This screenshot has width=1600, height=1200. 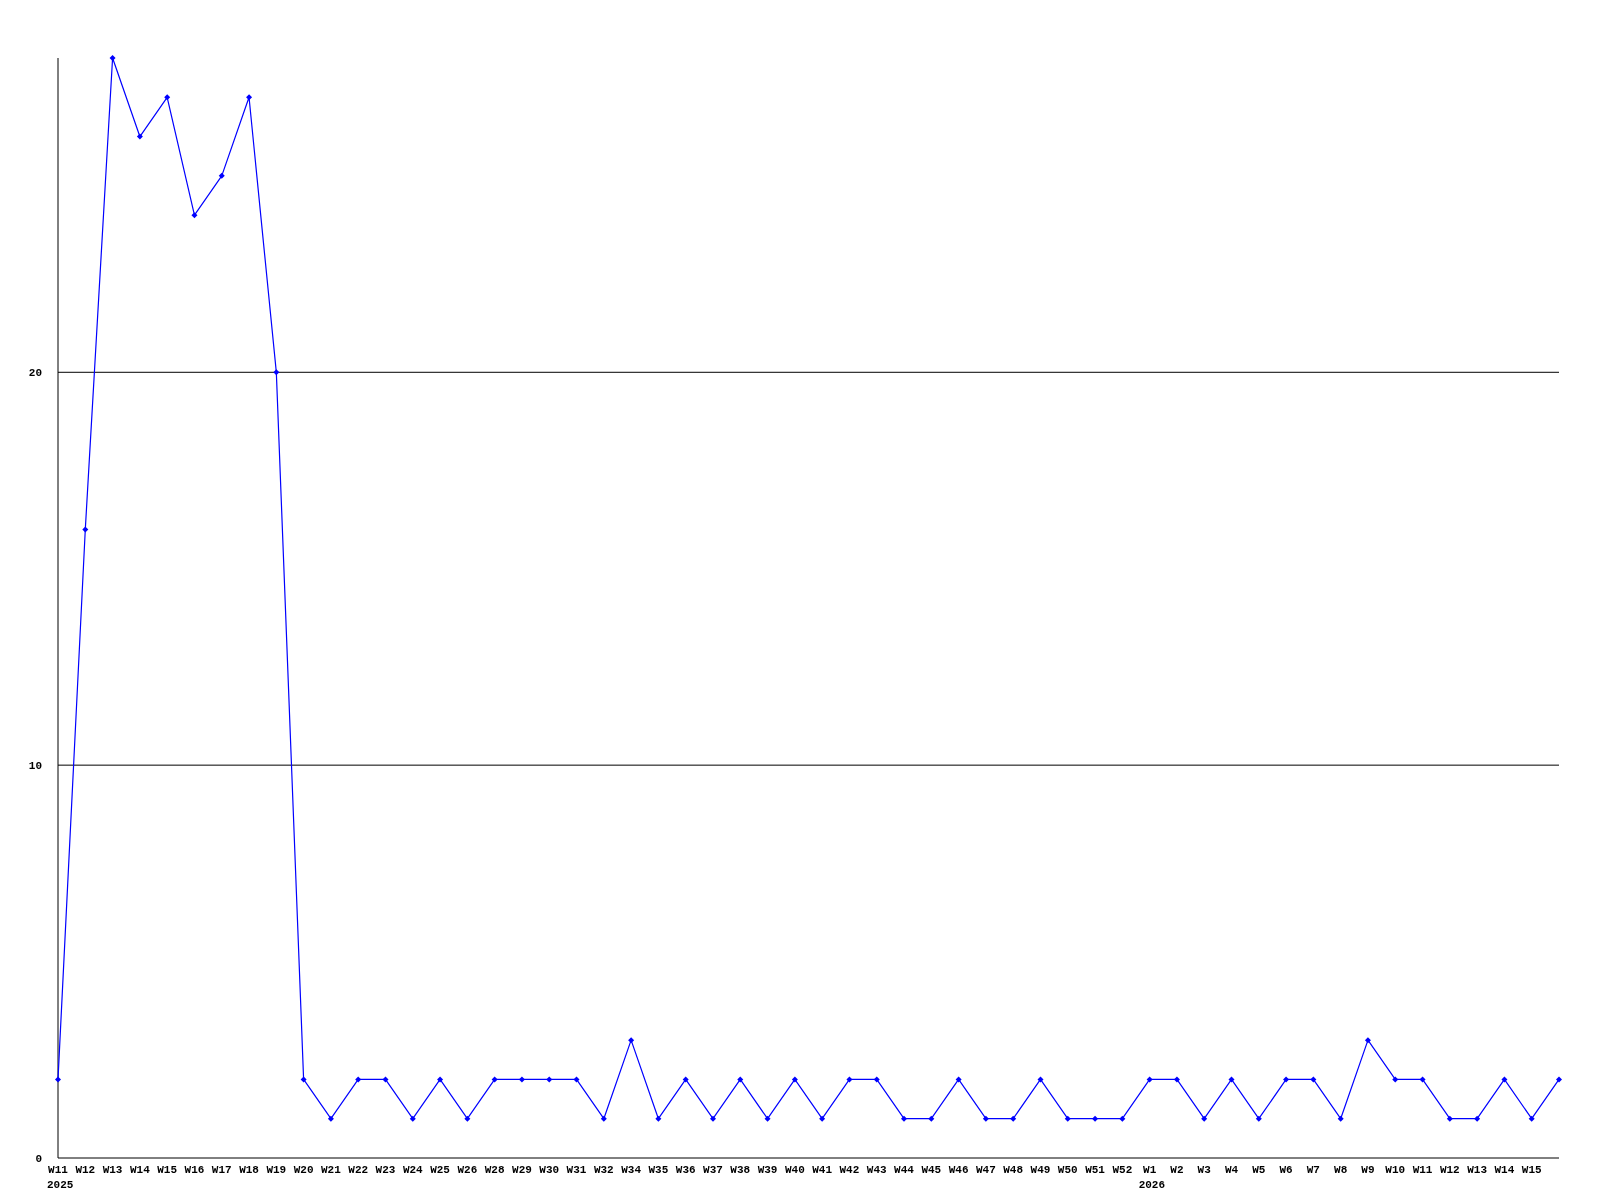 I want to click on x-tick-label: W8, so click(x=1341, y=1170).